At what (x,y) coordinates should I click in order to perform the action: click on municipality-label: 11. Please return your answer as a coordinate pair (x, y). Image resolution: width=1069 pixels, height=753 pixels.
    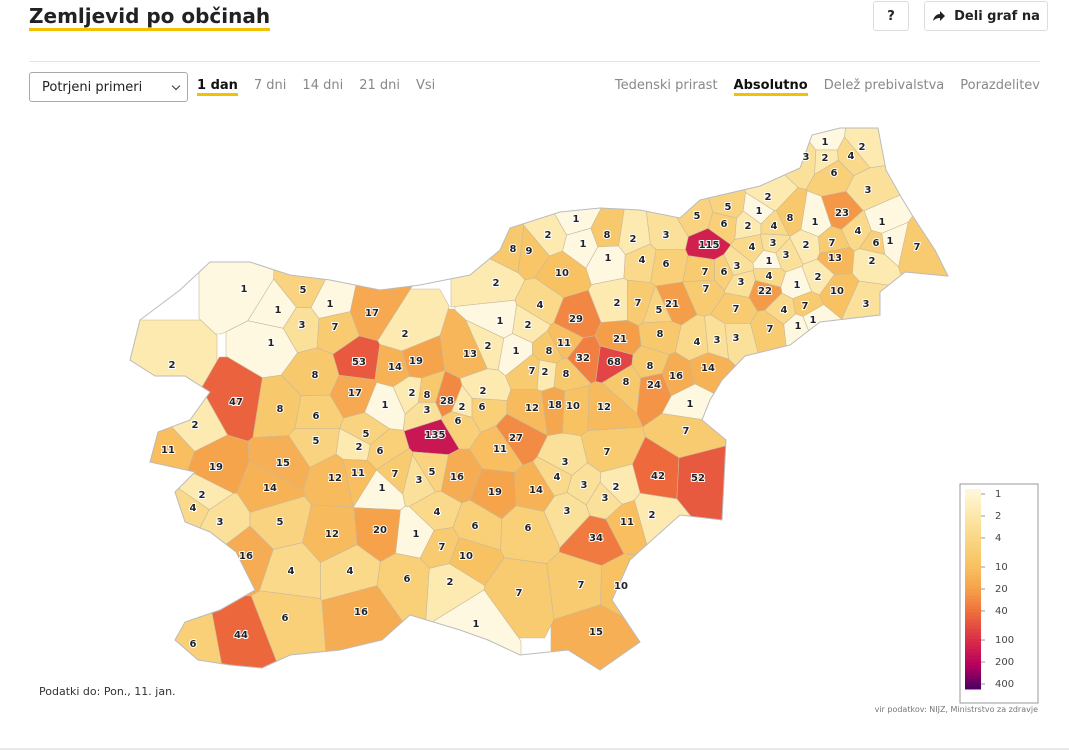
    Looking at the image, I should click on (168, 450).